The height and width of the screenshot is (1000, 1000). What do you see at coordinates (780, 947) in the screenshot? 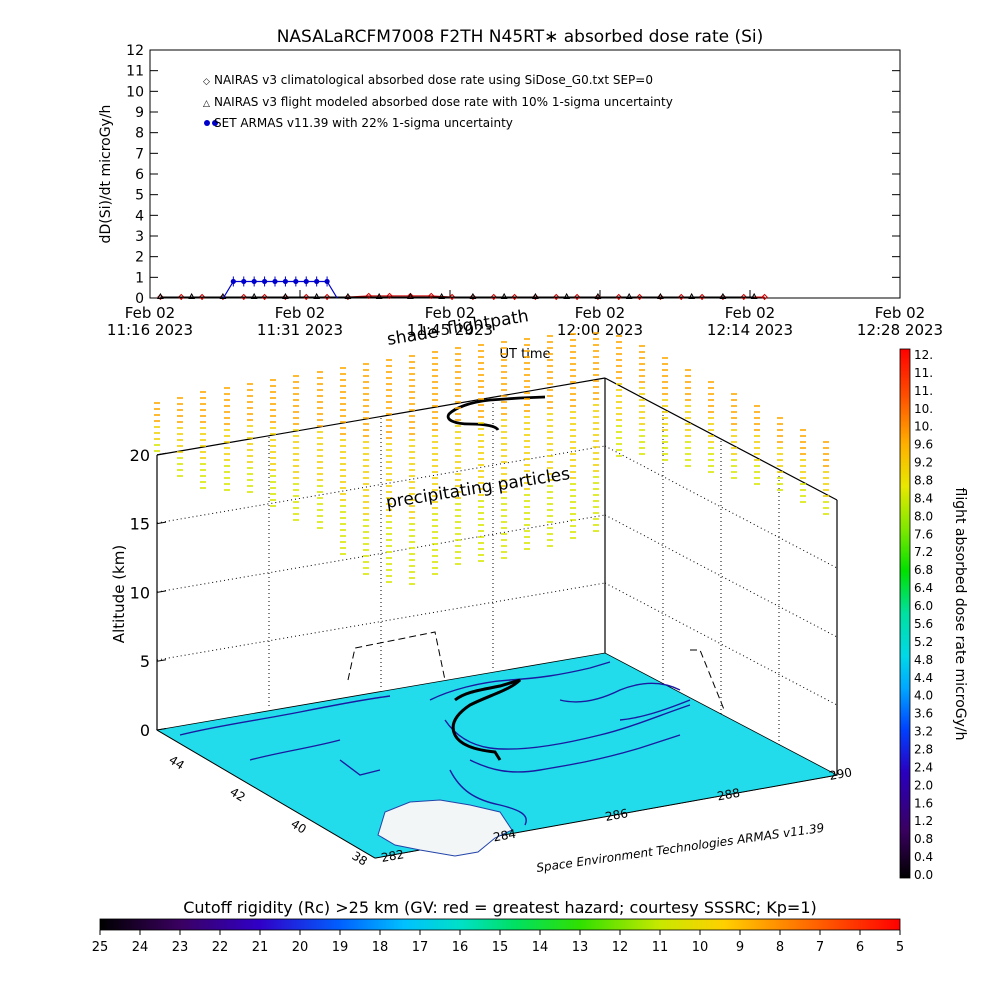
I see `cutoff-tick-label: 8` at bounding box center [780, 947].